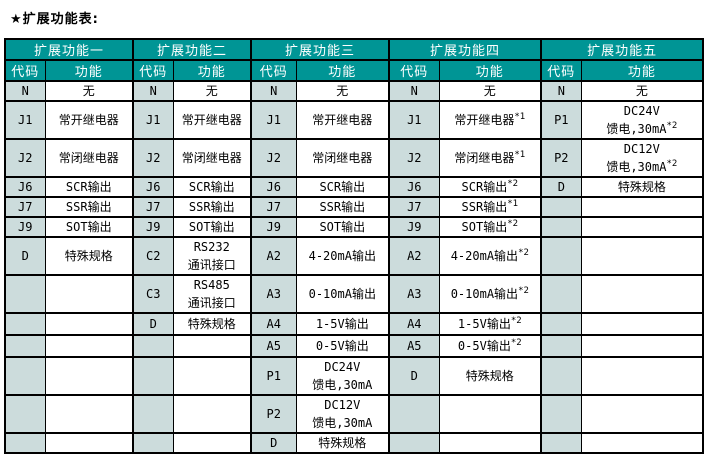 This screenshot has width=721, height=468. I want to click on column-header-row: 代码 功能 代码 功能 代码 功能 代码 功能 代码 功能, so click(354, 70).